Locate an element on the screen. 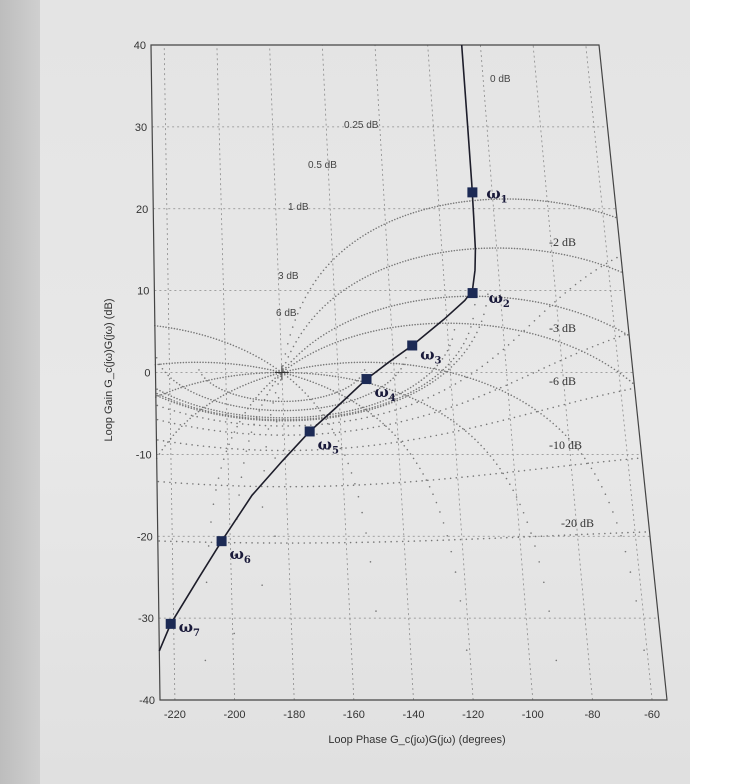 The width and height of the screenshot is (731, 784). grid-v-line is located at coordinates (169, 372).